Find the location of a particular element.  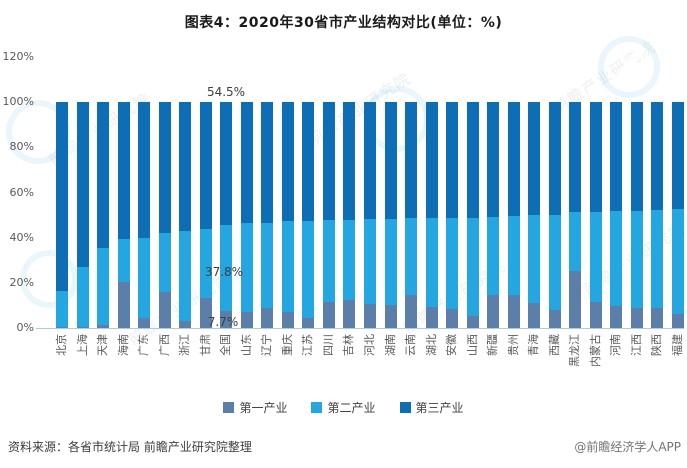

bar-陕西 is located at coordinates (657, 215).